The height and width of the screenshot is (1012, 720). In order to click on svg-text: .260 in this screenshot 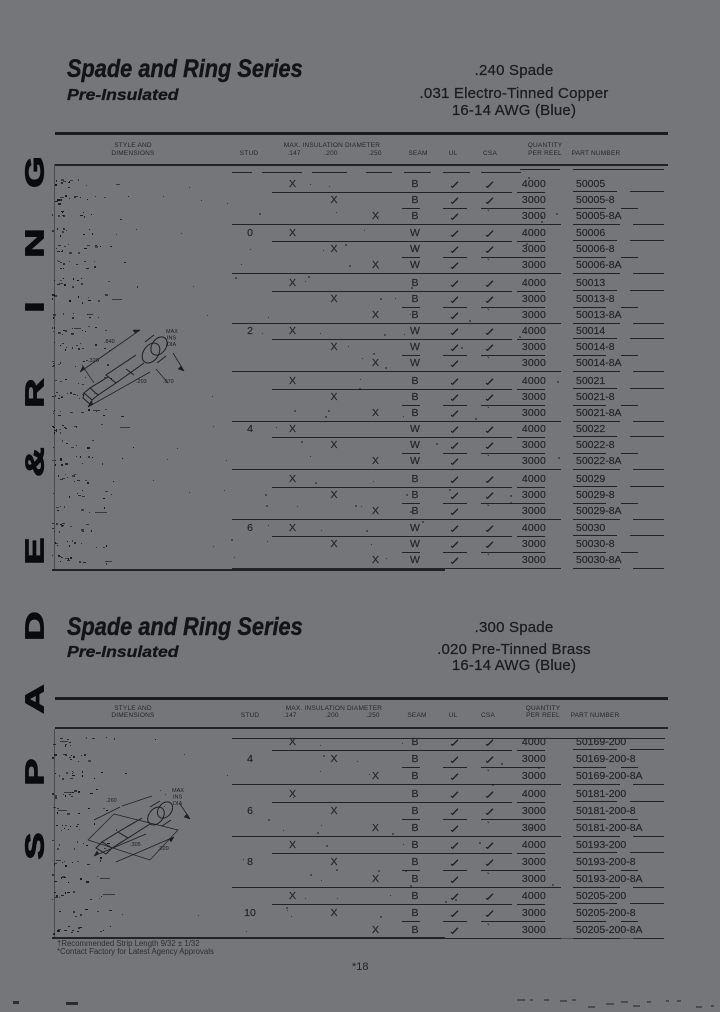, I will do `click(111, 801)`.